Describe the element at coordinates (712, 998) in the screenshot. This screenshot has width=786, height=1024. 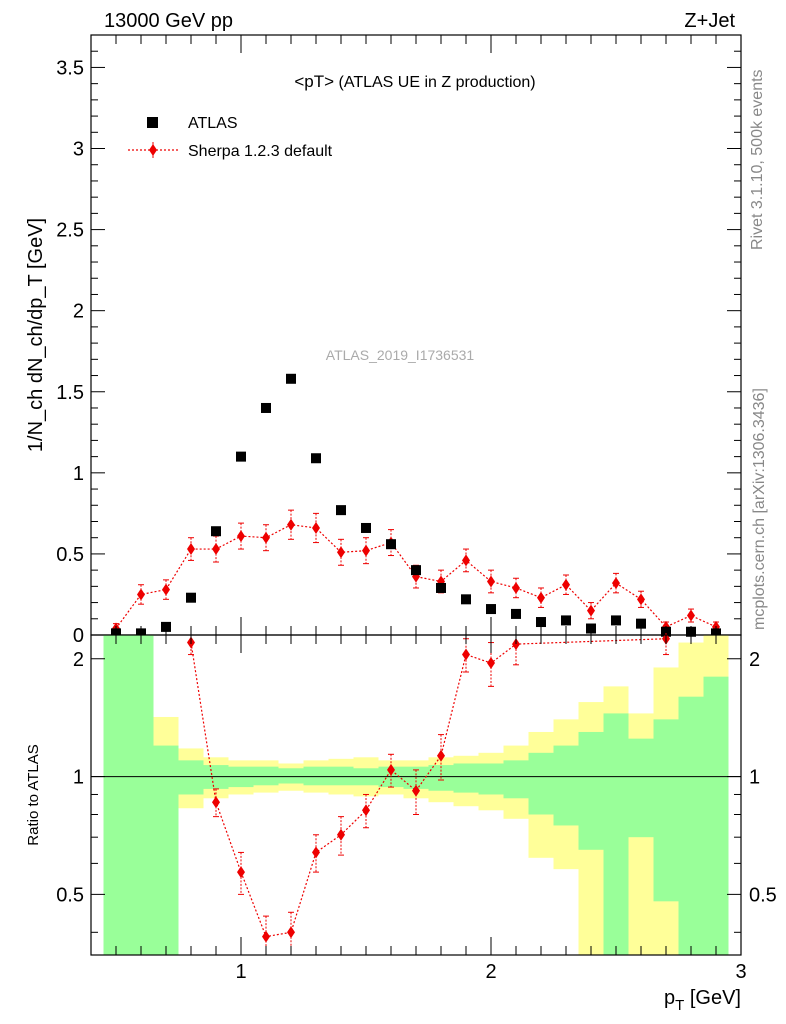
I see `x-axis-label-unit: [GeV]` at that location.